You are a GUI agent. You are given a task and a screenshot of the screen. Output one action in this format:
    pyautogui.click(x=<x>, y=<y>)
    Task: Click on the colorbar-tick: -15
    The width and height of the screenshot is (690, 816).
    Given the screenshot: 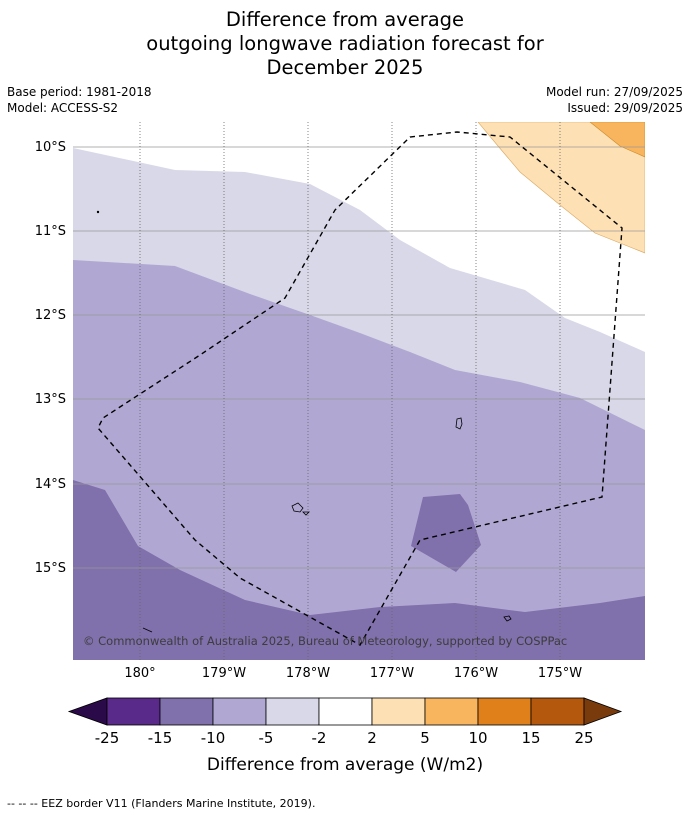 What is the action you would take?
    pyautogui.click(x=160, y=738)
    